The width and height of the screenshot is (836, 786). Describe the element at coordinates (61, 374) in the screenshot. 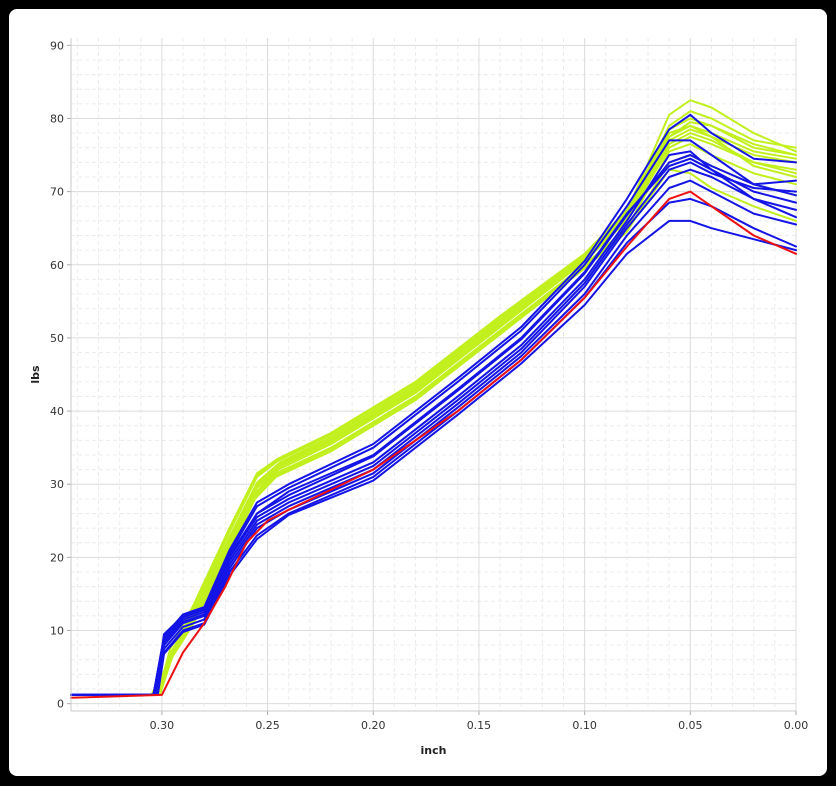

I see `y-axis: 0 10 20 30 40 50 60 70 80 90` at that location.